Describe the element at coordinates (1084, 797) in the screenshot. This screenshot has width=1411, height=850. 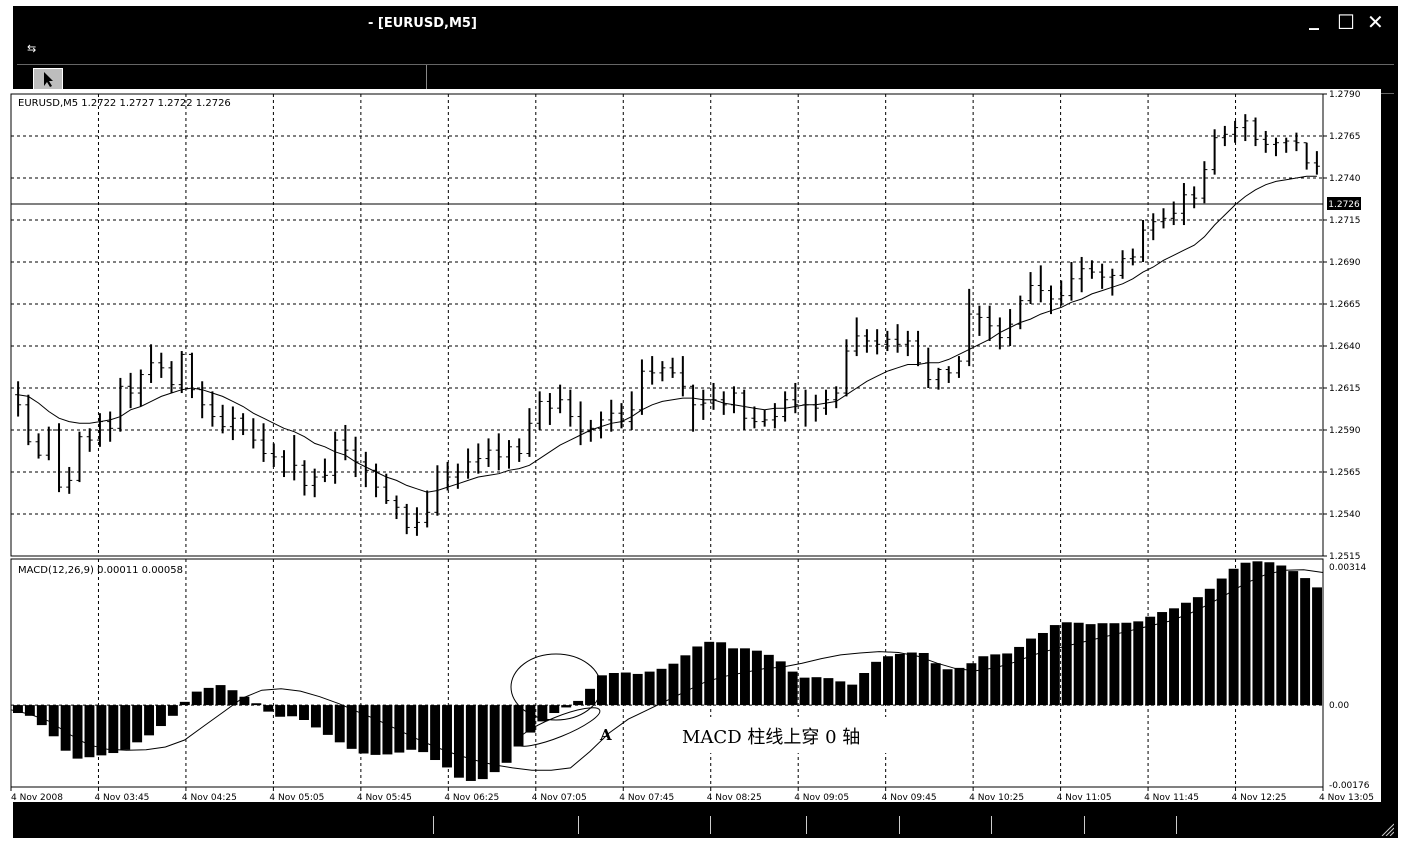
I see `time-tick-label: 4 Nov 11:05` at that location.